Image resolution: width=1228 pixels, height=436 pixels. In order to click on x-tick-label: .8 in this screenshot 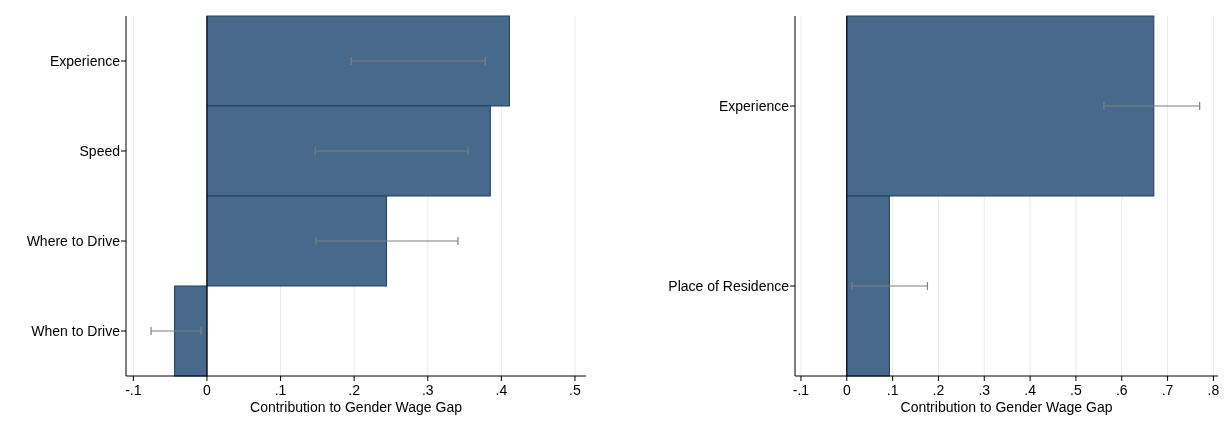, I will do `click(1213, 390)`.